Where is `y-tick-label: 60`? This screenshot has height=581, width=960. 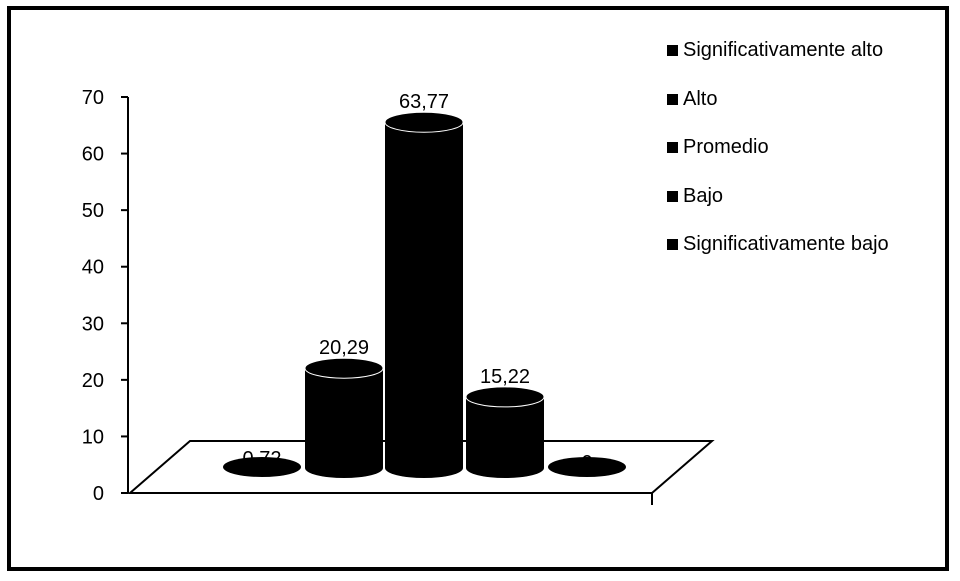
y-tick-label: 60 is located at coordinates (93, 155).